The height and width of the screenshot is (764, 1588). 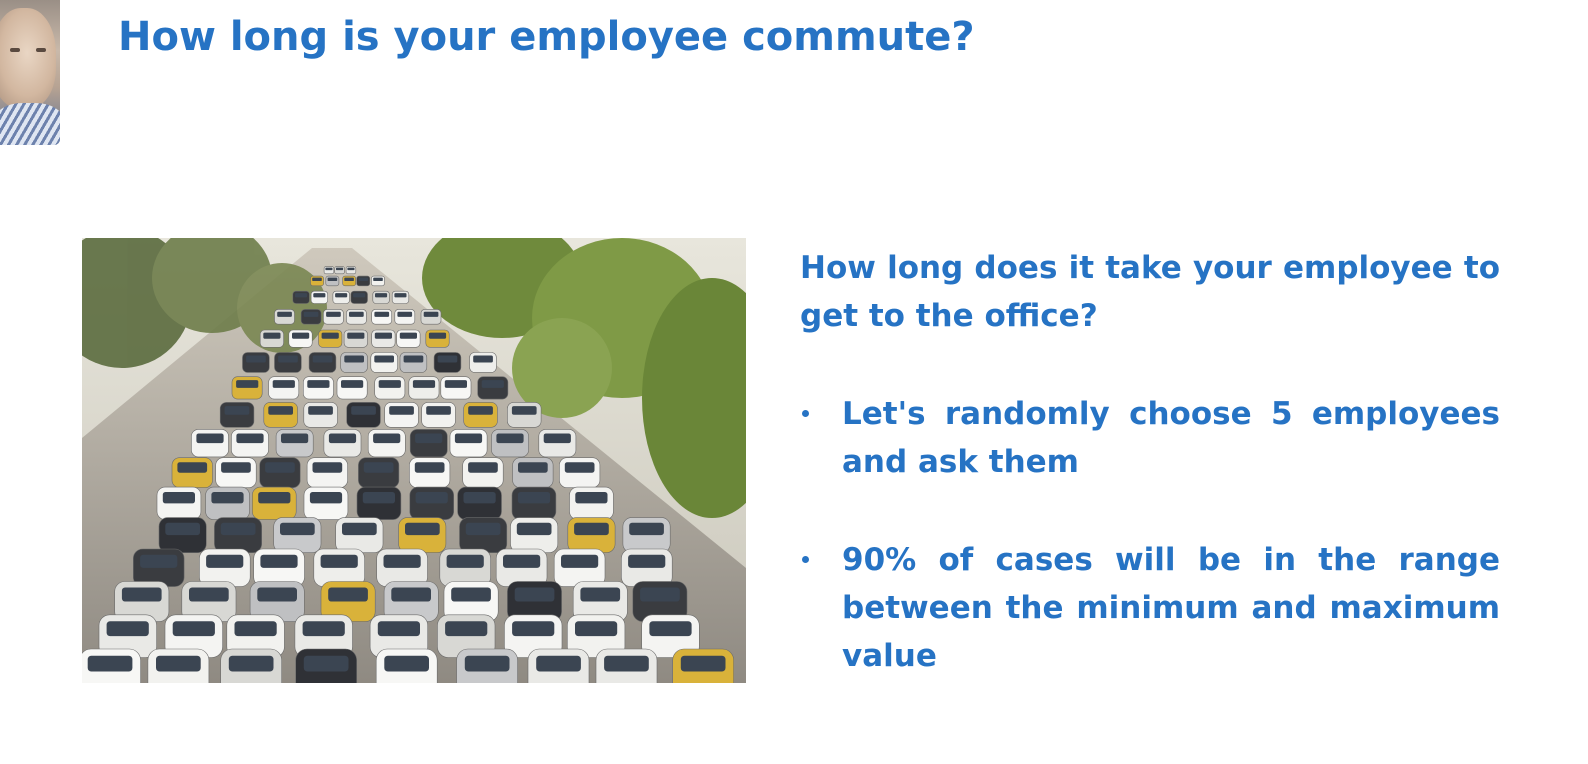 I want to click on presenter-eye, so click(x=41, y=50).